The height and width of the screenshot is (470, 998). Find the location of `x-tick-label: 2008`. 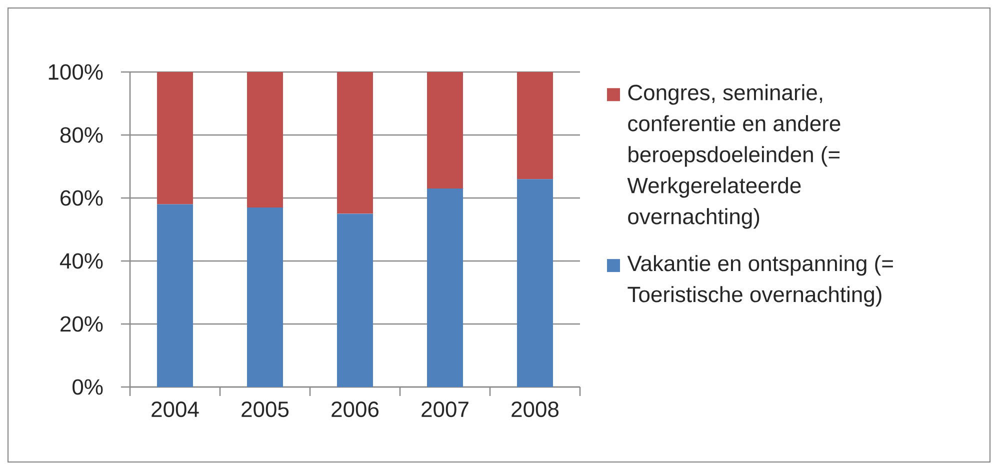

x-tick-label: 2008 is located at coordinates (535, 410).